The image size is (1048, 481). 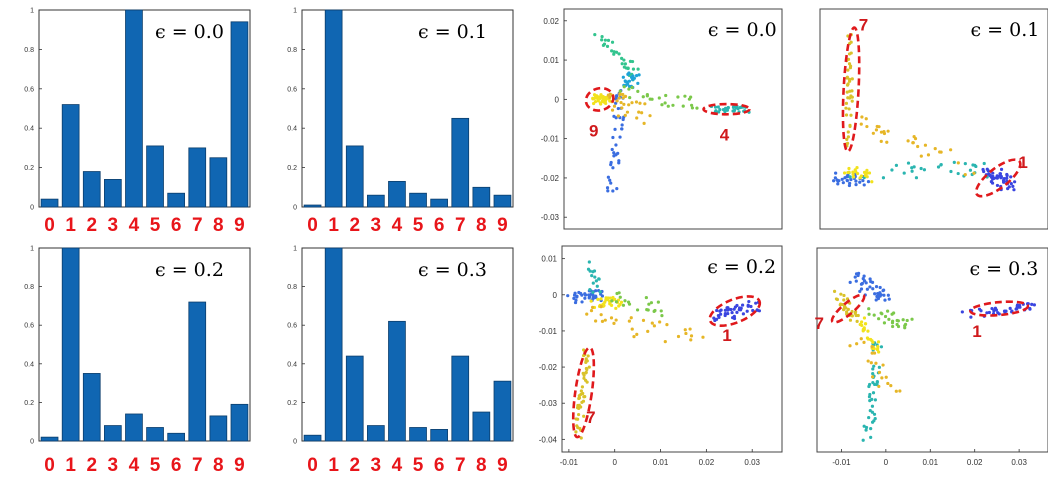 What do you see at coordinates (333, 465) in the screenshot?
I see `category-label-1: 1` at bounding box center [333, 465].